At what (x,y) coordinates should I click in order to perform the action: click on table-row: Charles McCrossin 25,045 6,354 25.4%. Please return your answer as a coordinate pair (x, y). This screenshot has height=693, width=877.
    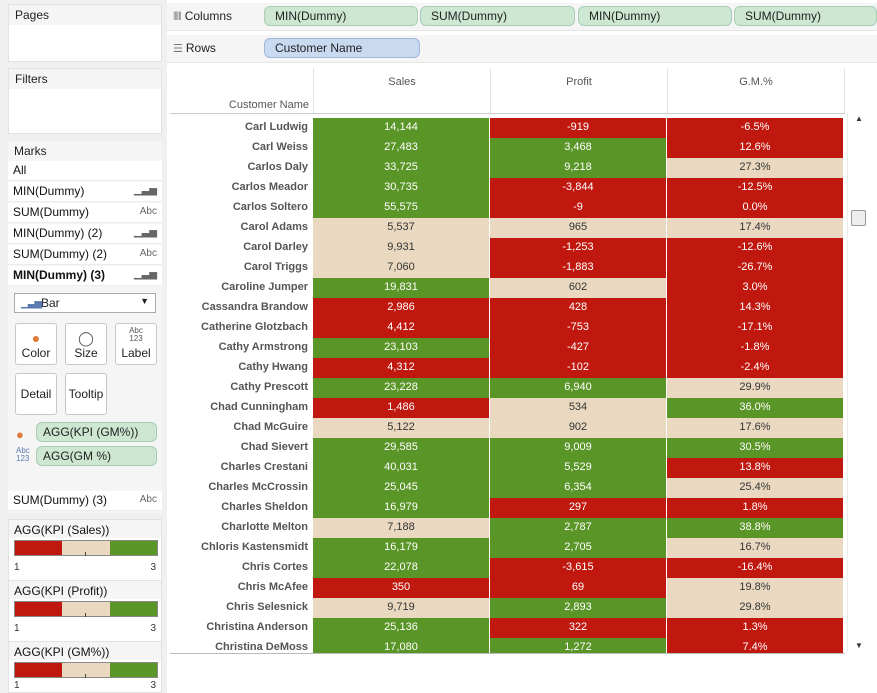
    Looking at the image, I should click on (507, 488).